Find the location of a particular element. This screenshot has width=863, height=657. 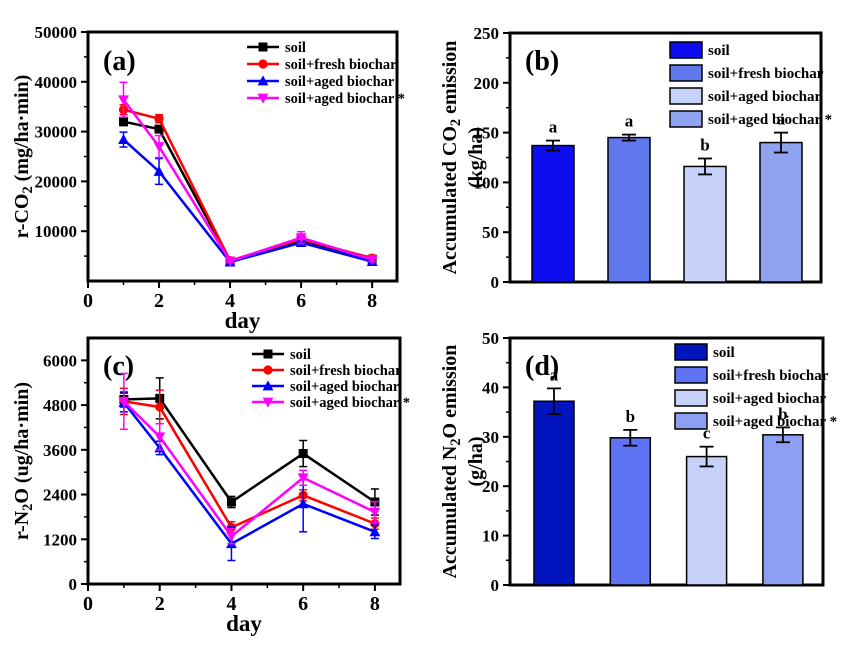

y-tick-label: 10000 is located at coordinates (56, 231).